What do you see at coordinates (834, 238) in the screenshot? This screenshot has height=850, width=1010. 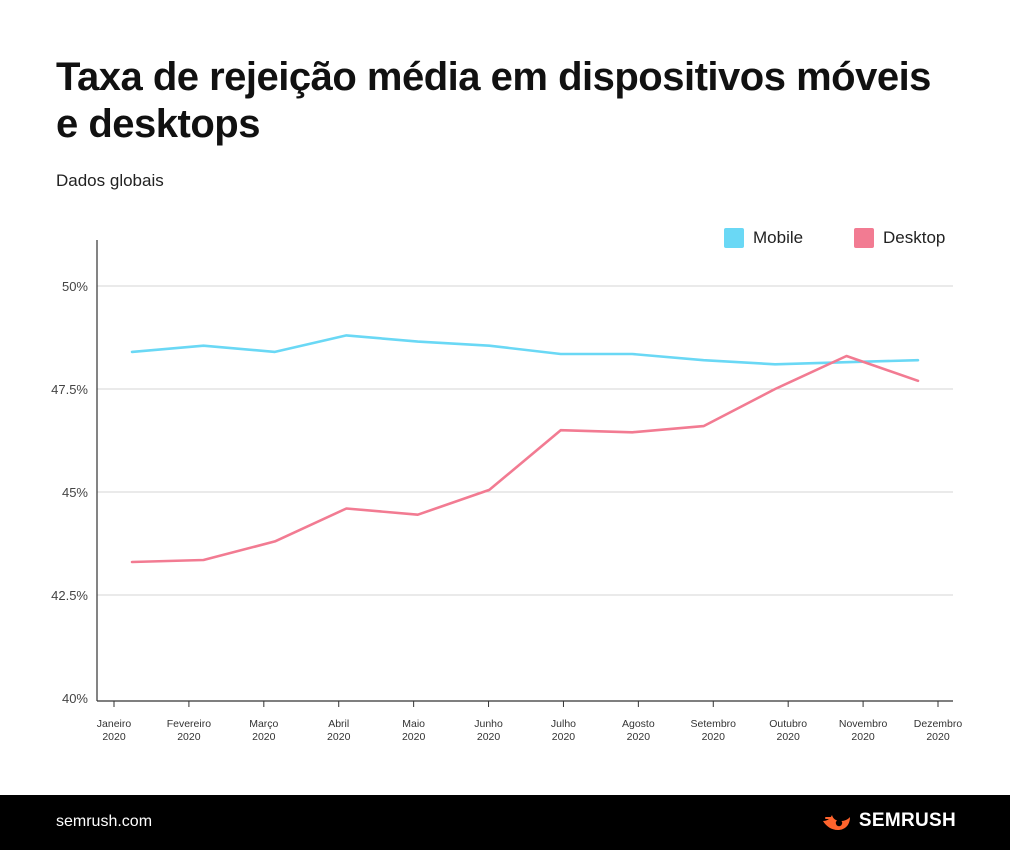 I see `legend: Mobile Desktop` at bounding box center [834, 238].